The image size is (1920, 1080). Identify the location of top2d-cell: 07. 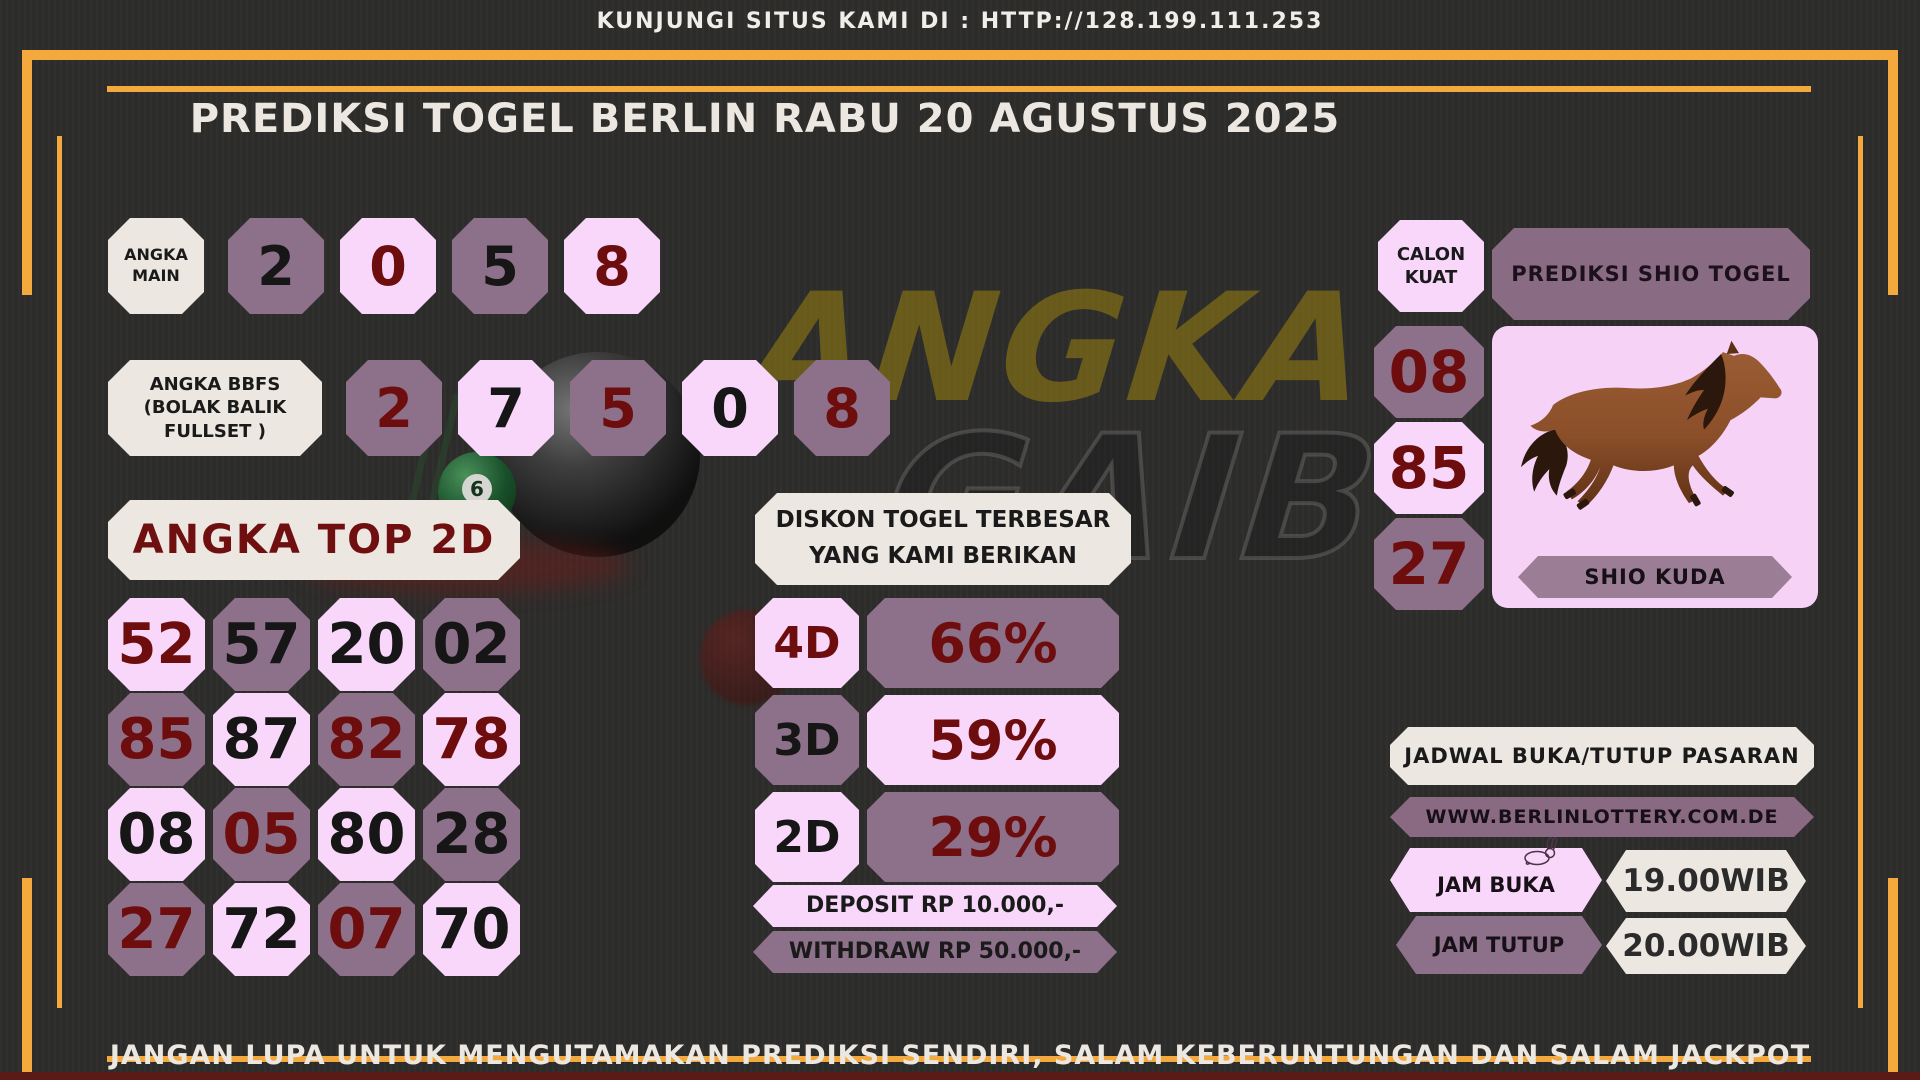
(366, 929).